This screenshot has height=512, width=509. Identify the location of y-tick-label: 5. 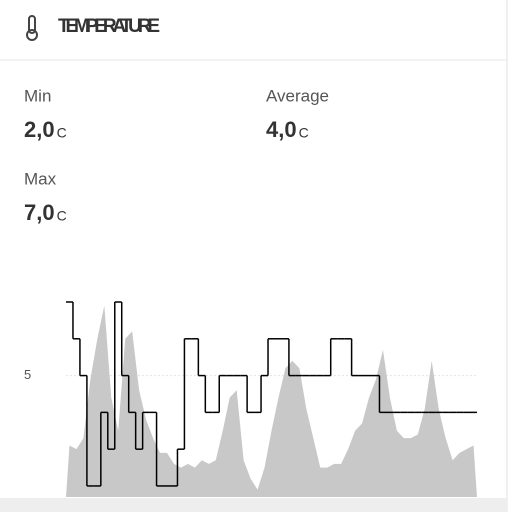
(27, 374).